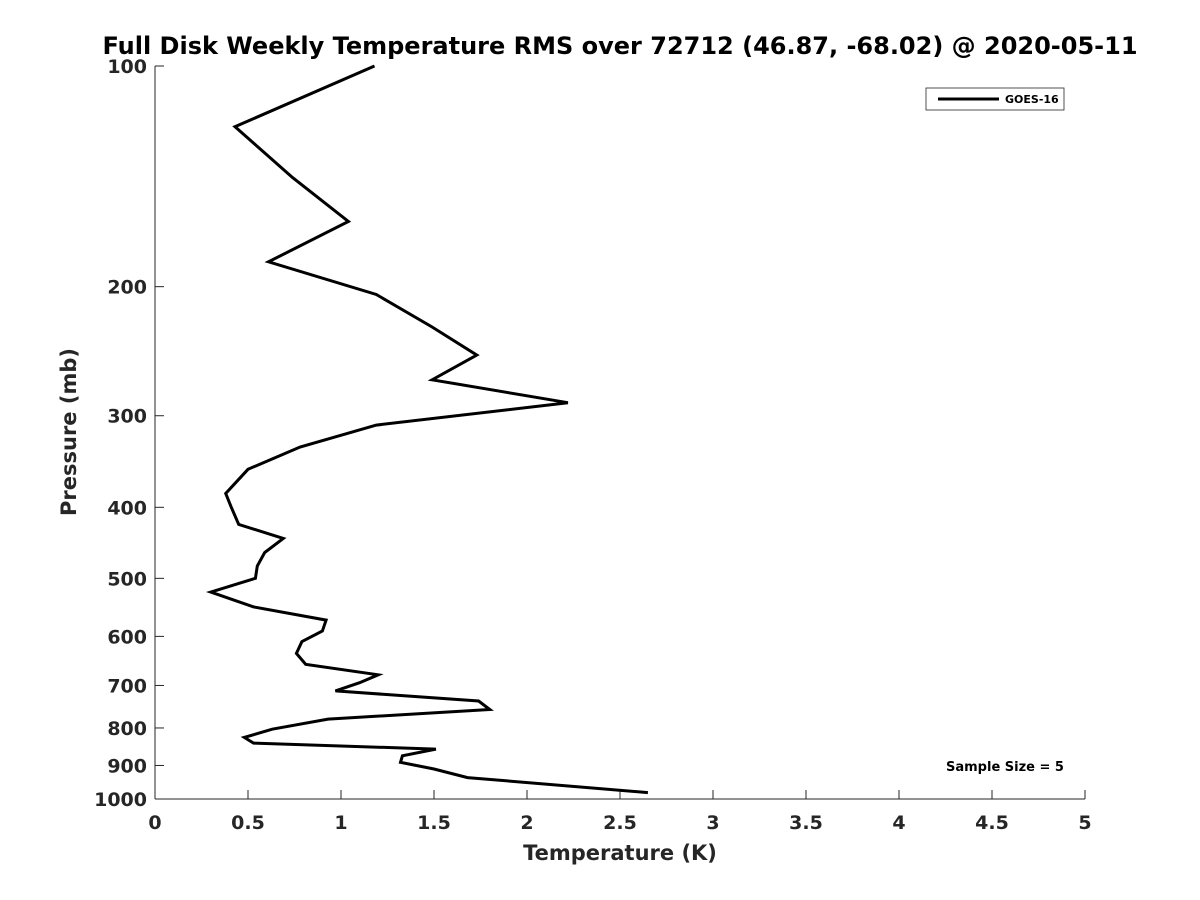  Describe the element at coordinates (127, 508) in the screenshot. I see `y-tick-label: 400` at that location.